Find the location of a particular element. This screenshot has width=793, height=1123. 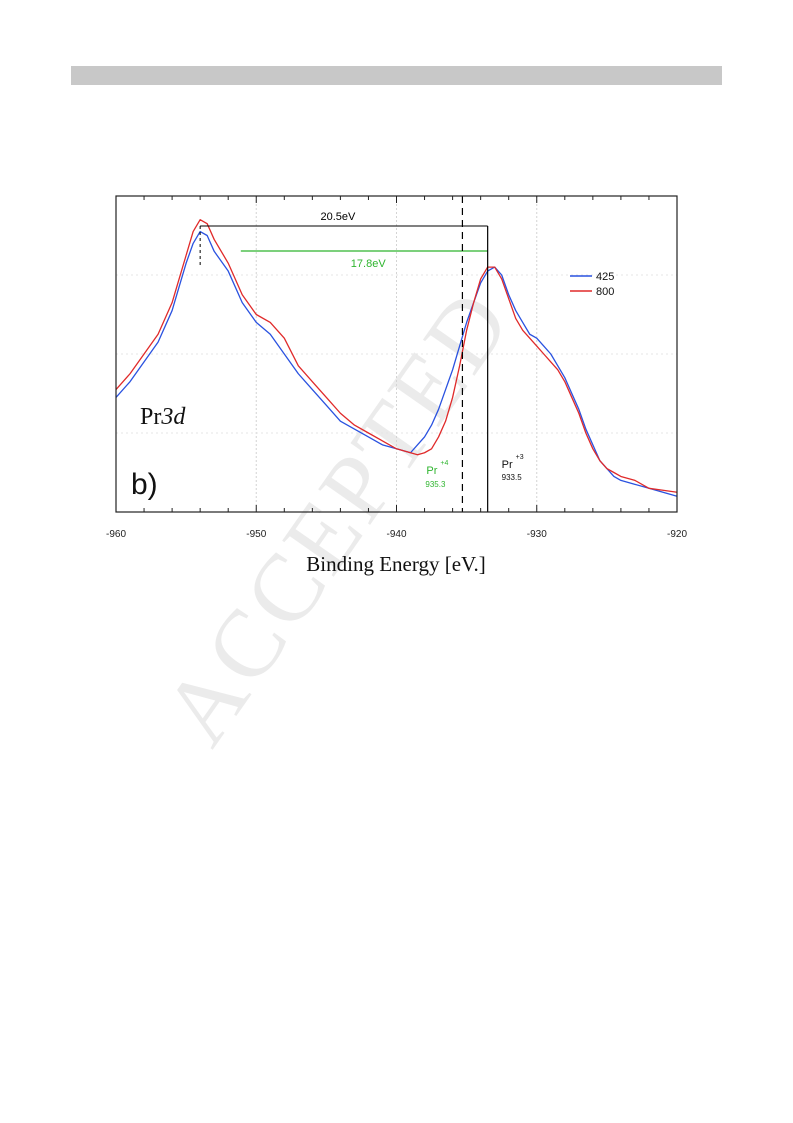

peak-label-pr4: Pr +4 935.3 is located at coordinates (436, 474).